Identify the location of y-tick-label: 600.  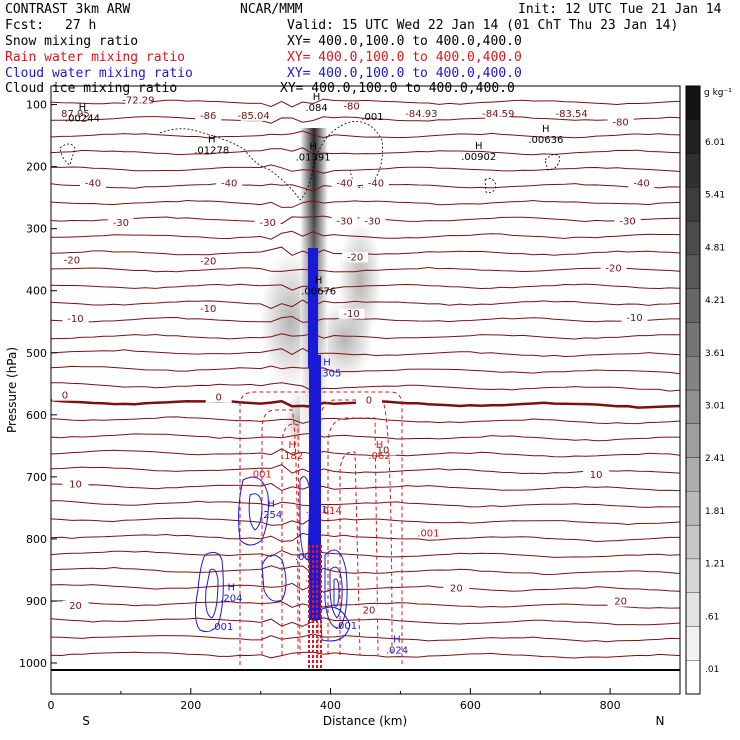
(36, 415).